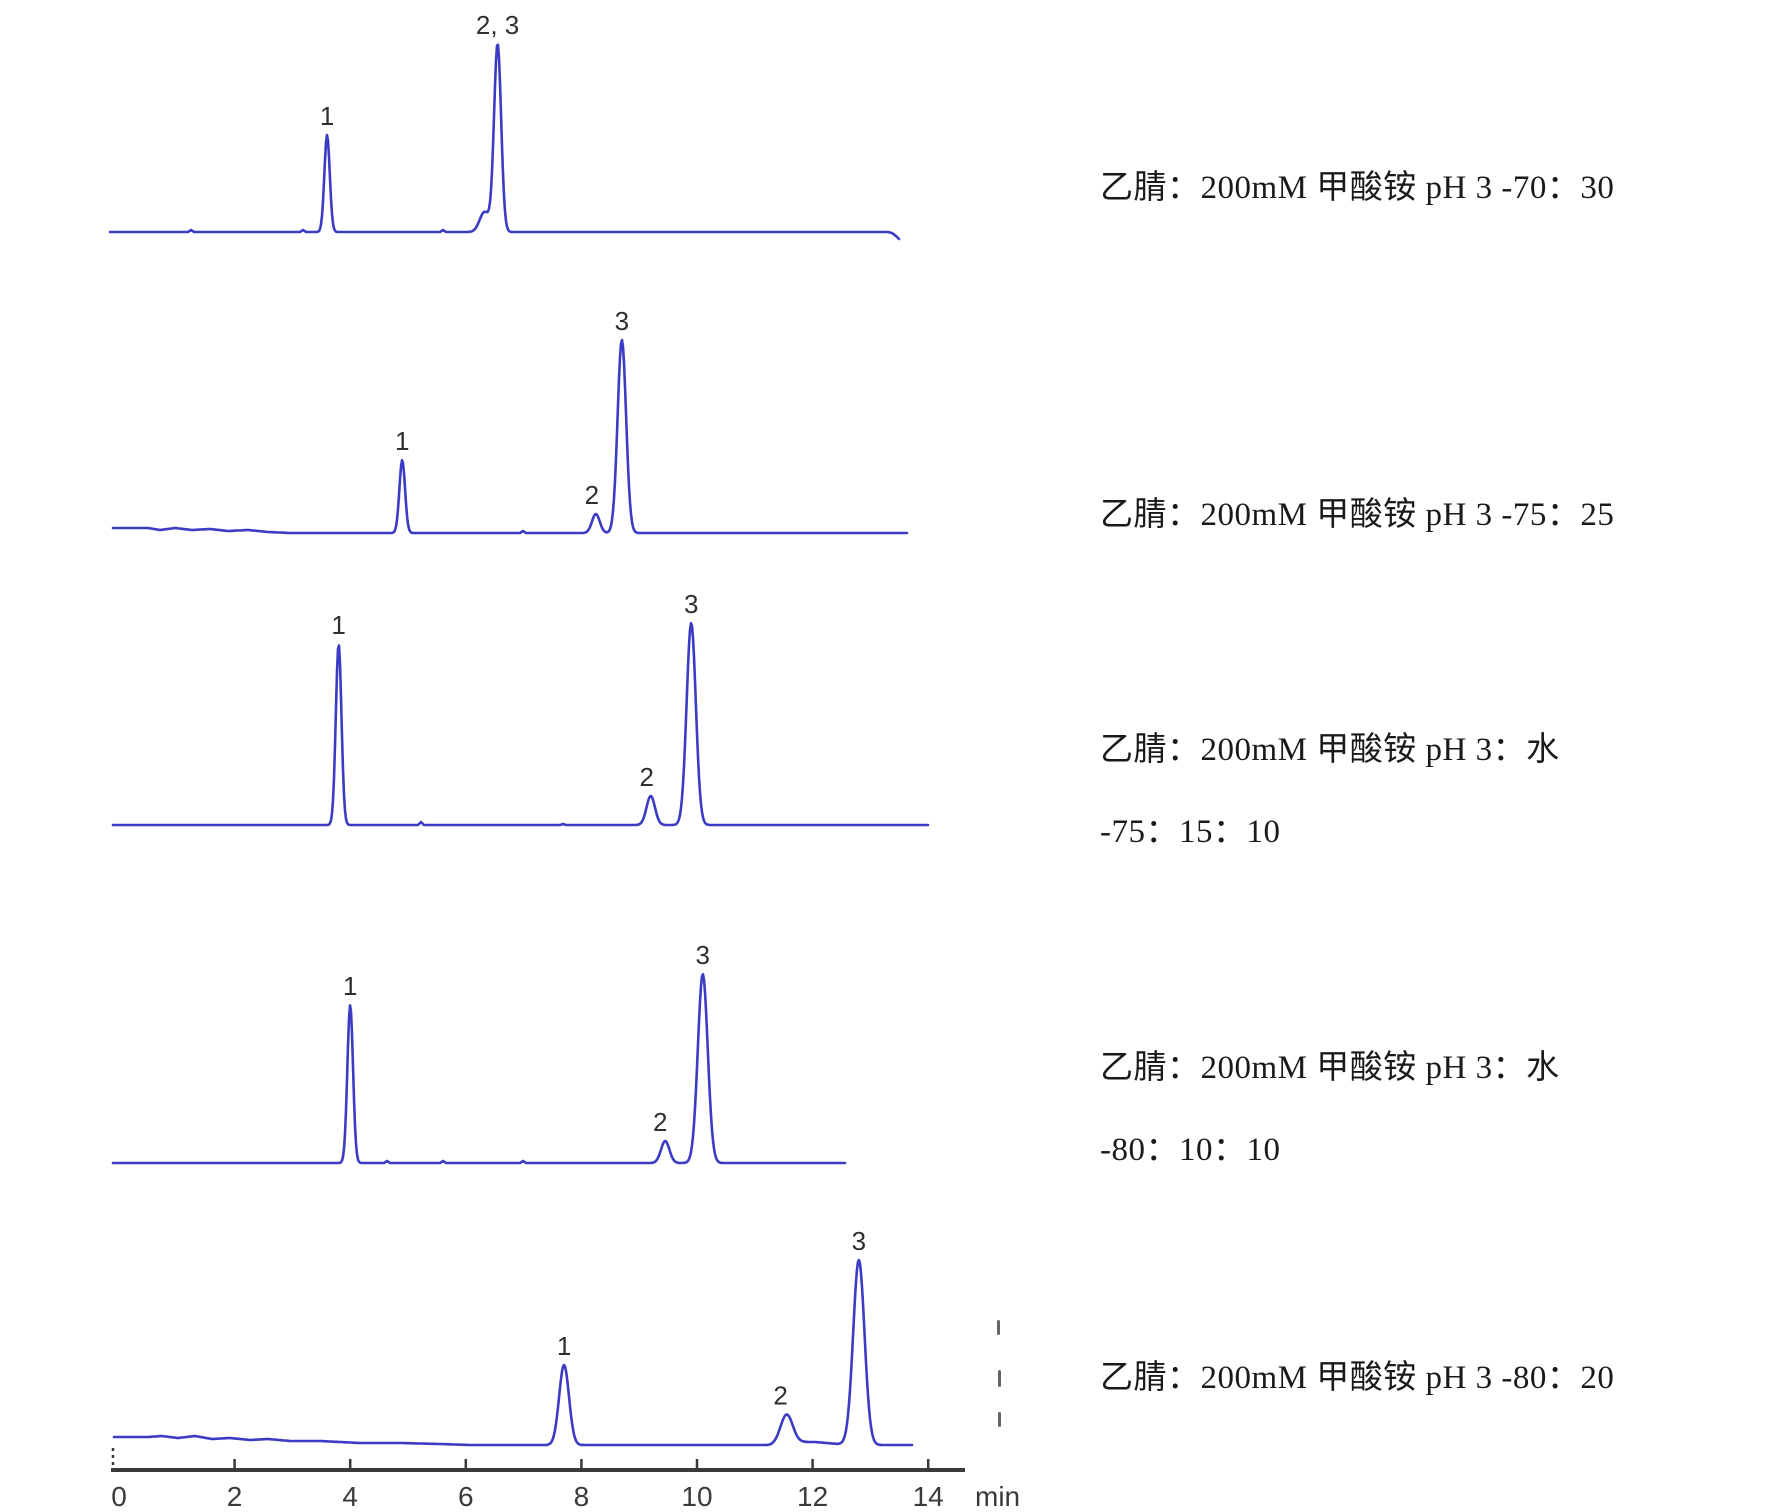  Describe the element at coordinates (497, 25) in the screenshot. I see `trace-1-peak-label-23: 2, 3` at that location.